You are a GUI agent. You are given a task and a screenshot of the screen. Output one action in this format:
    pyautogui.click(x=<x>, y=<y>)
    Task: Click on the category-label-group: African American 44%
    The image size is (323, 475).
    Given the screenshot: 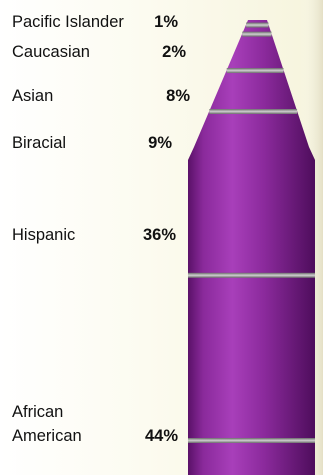 What is the action you would take?
    pyautogui.click(x=95, y=424)
    